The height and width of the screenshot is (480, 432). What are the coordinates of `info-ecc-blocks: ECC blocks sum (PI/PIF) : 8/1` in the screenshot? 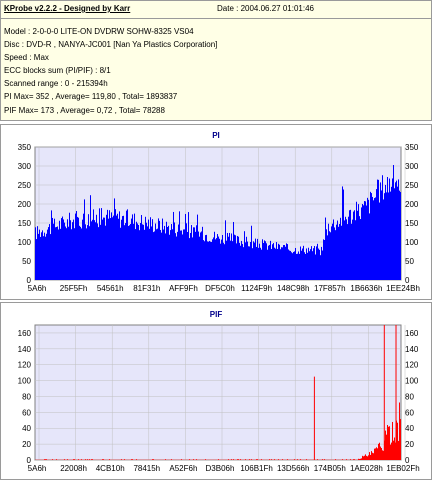 It's located at (57, 70).